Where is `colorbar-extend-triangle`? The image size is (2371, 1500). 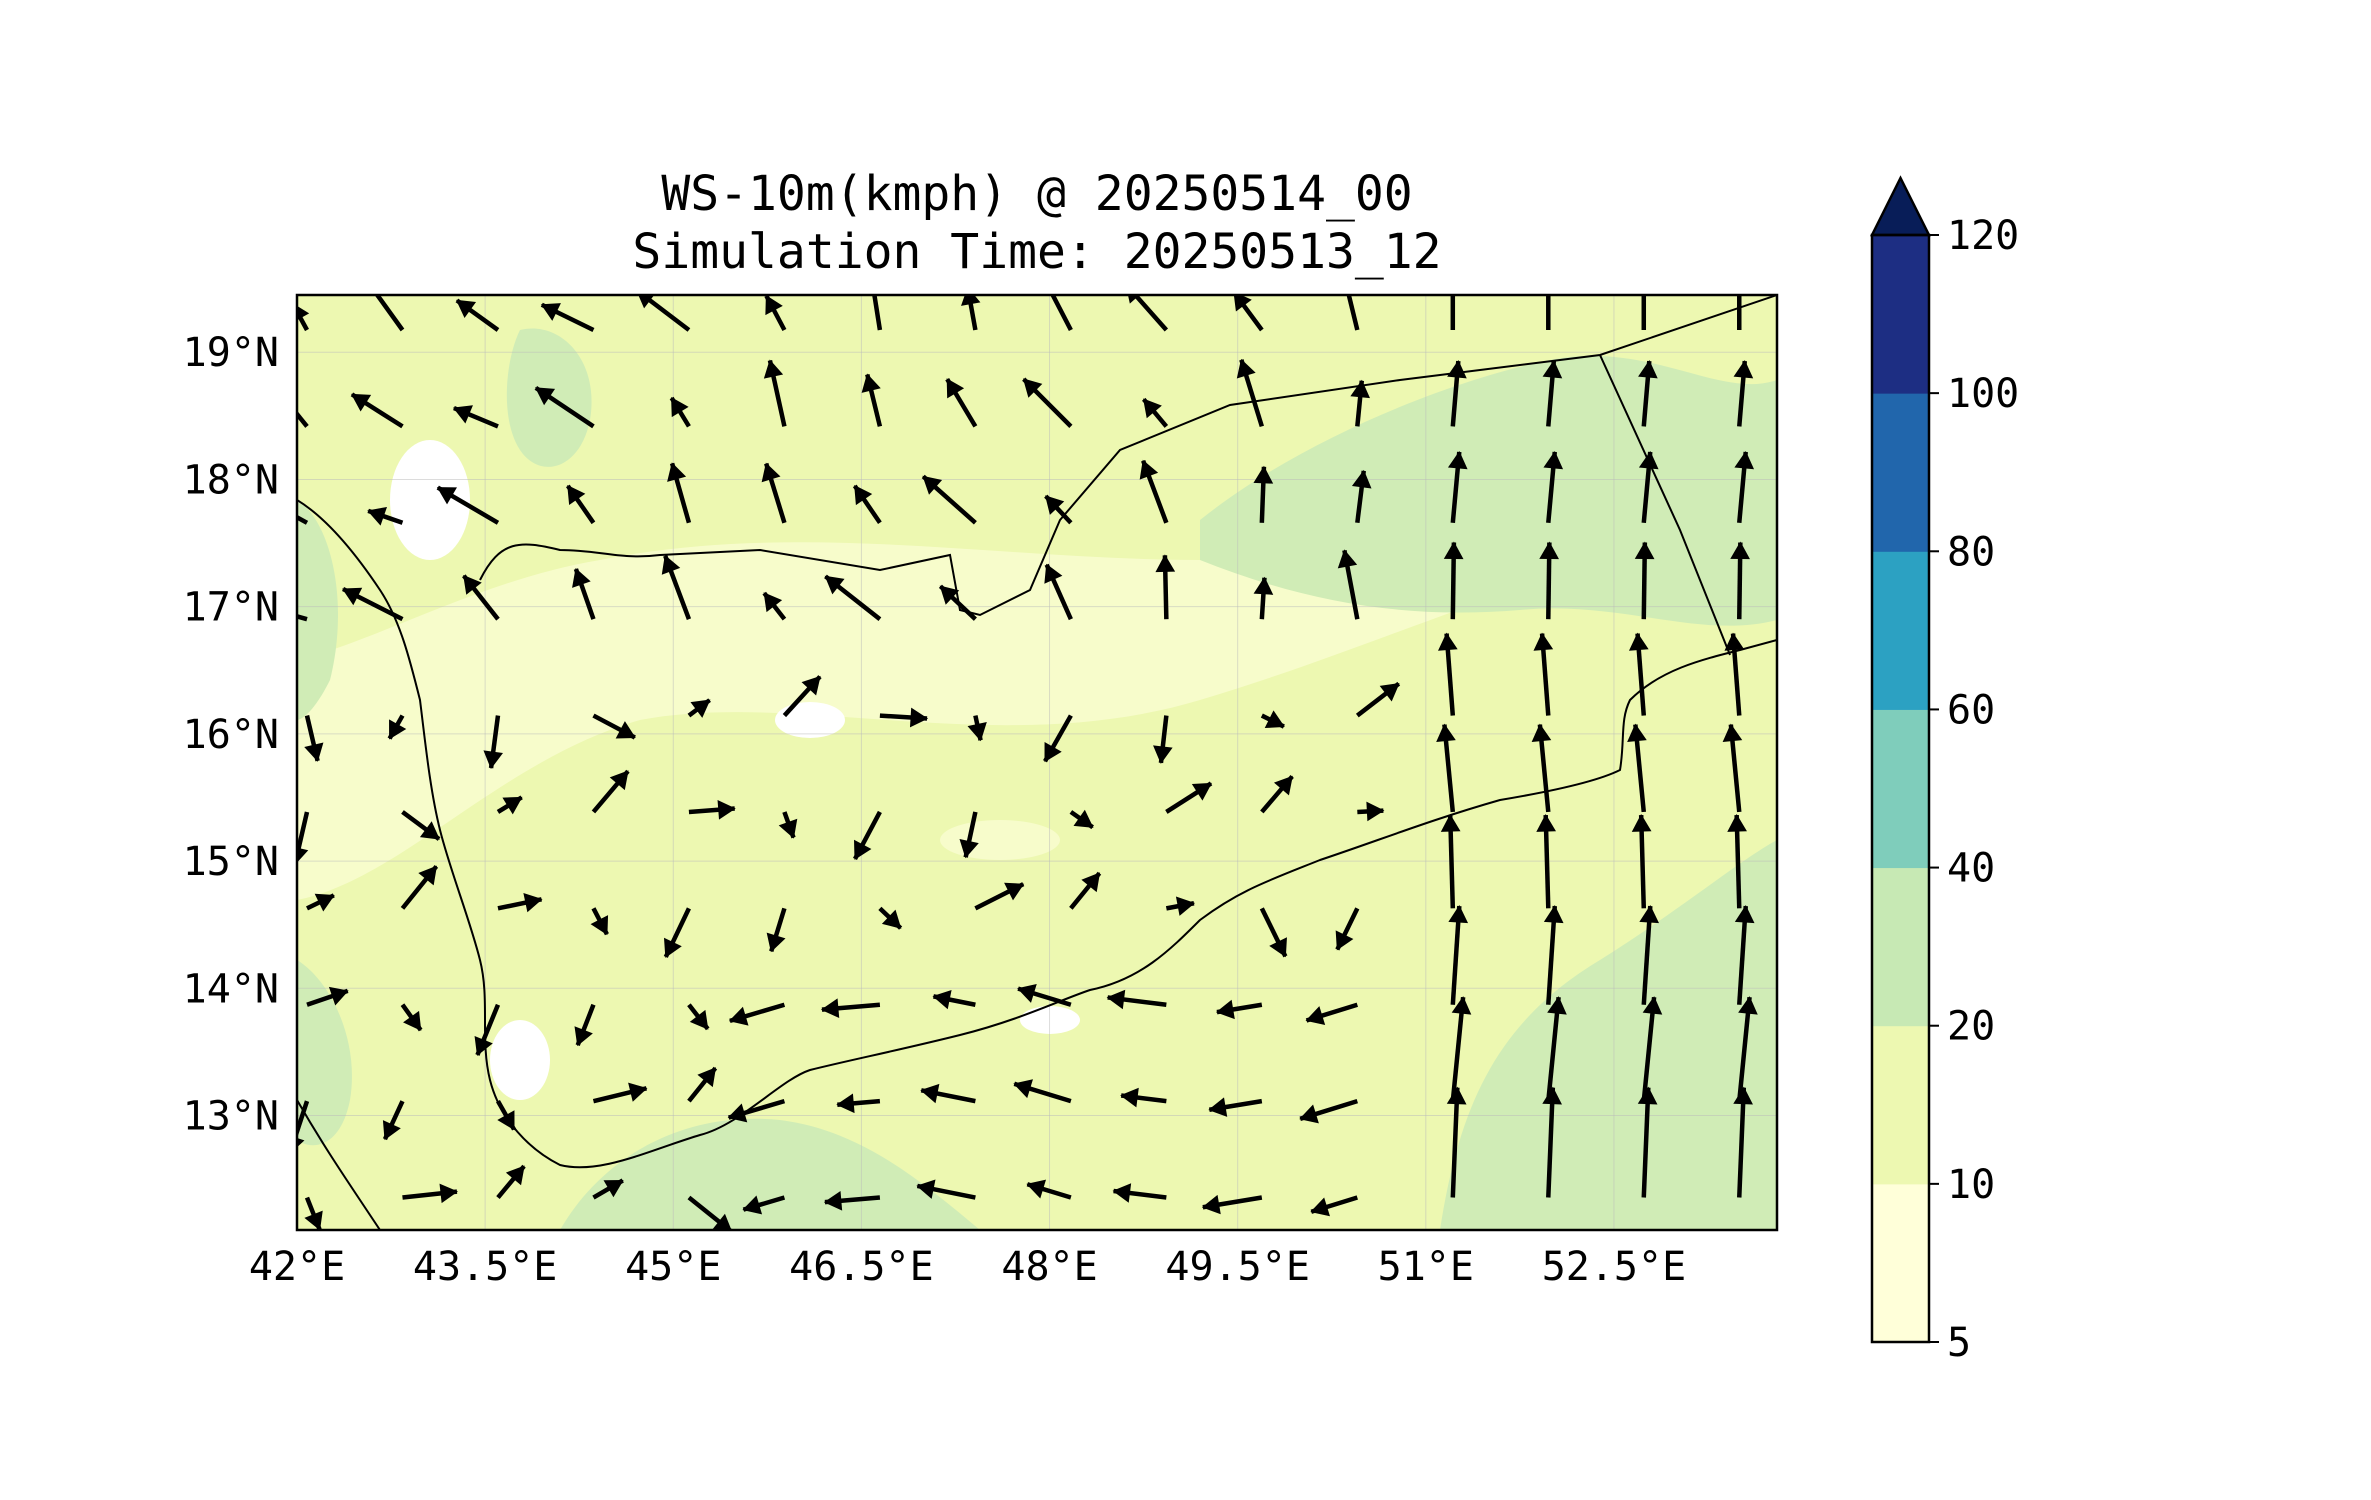
colorbar-extend-triangle is located at coordinates (1900, 206).